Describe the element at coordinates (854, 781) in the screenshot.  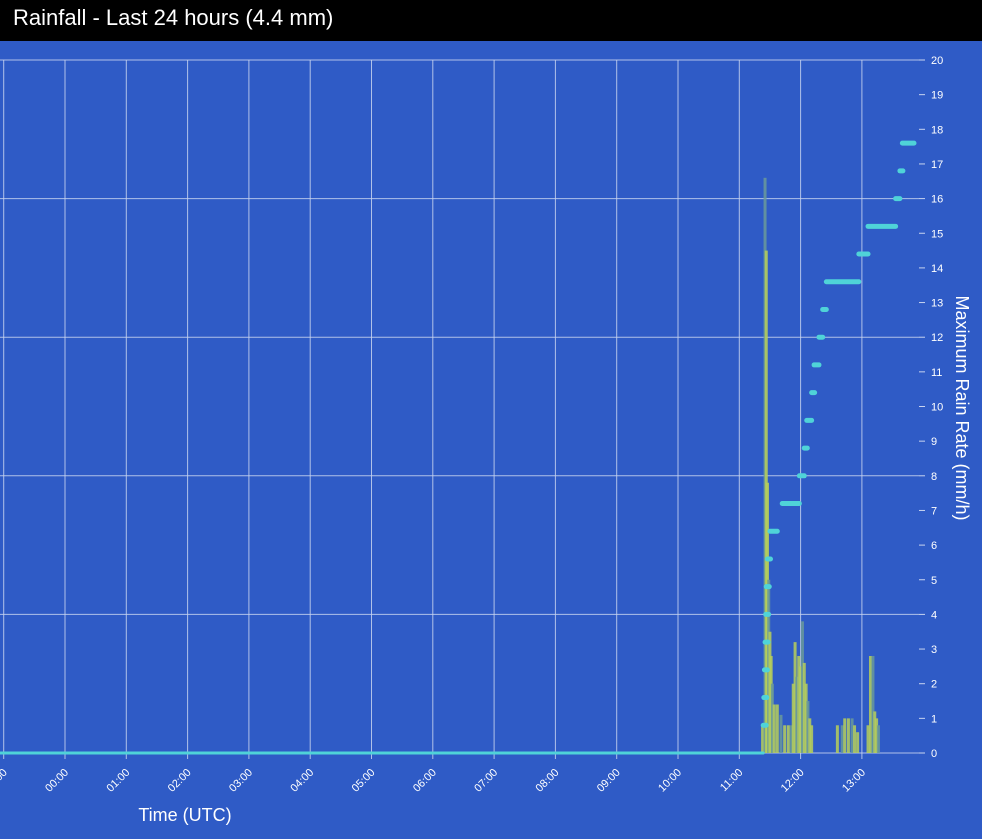
I see `x-tick-label: 13:00` at that location.